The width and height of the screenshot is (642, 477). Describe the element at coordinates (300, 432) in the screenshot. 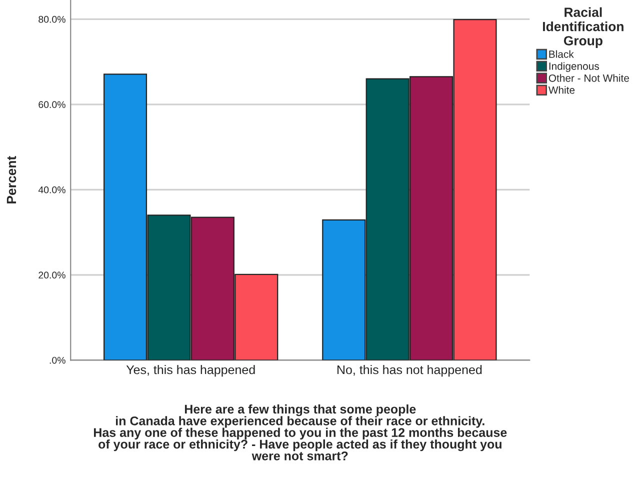

I see `x-axis-title: Here are a few things that some people in Canada have experienced because of their race or ethnicity. Has any one of these happened to you in the past 12 months because of your race or ethnicity? - Have people acted as if they thought you were not smart?` at that location.